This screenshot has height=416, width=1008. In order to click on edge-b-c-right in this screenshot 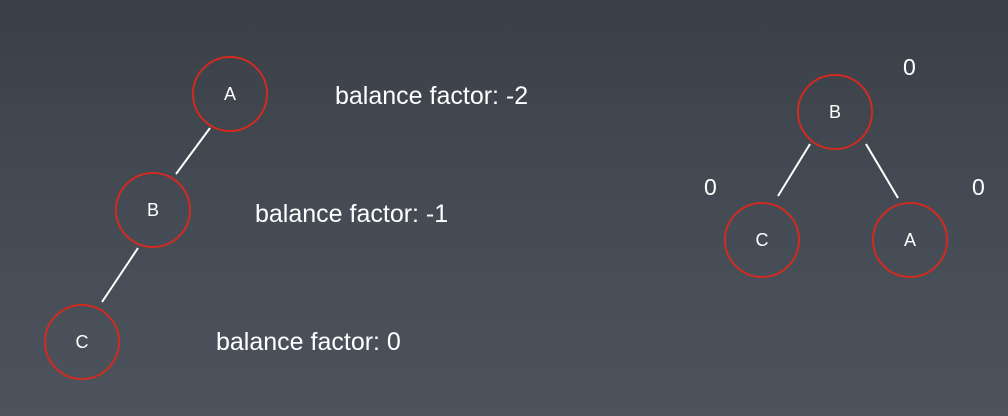, I will do `click(794, 170)`.